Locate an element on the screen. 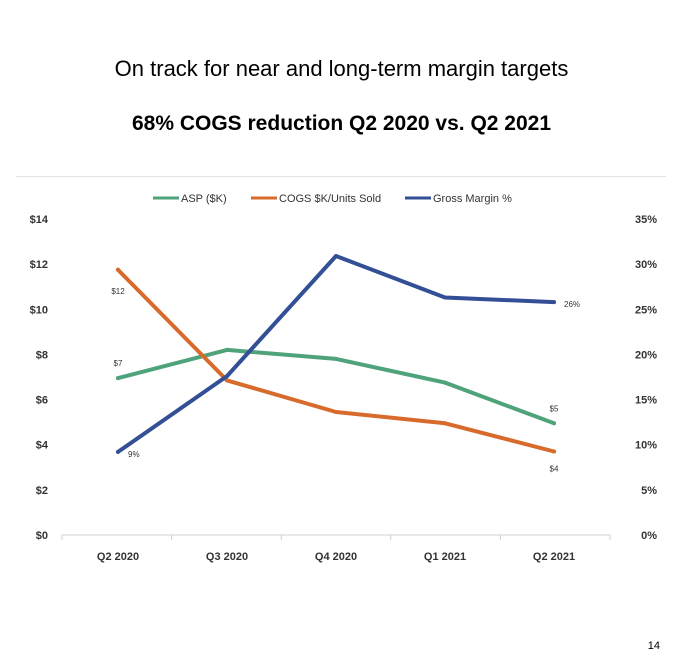 The height and width of the screenshot is (671, 683). y-right-tick-label: 25% is located at coordinates (646, 310).